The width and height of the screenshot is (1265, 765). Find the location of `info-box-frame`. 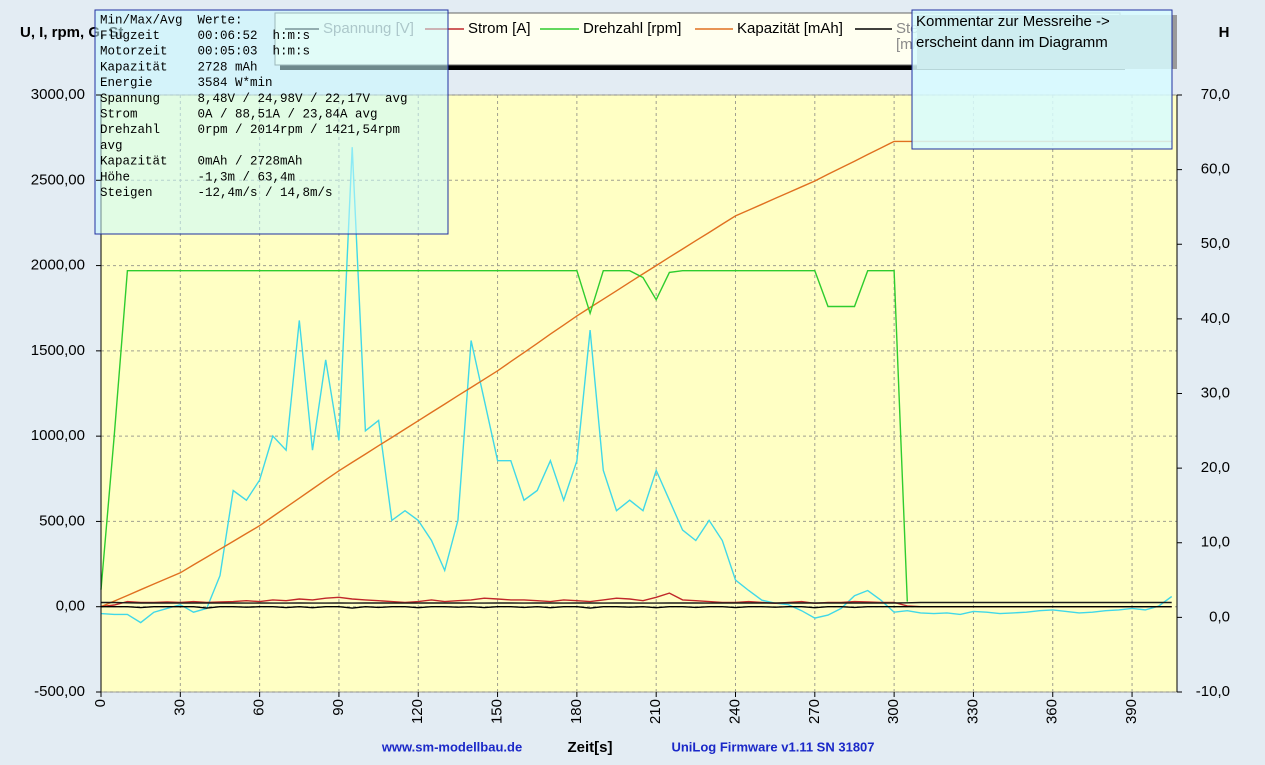

info-box-frame is located at coordinates (271, 122).